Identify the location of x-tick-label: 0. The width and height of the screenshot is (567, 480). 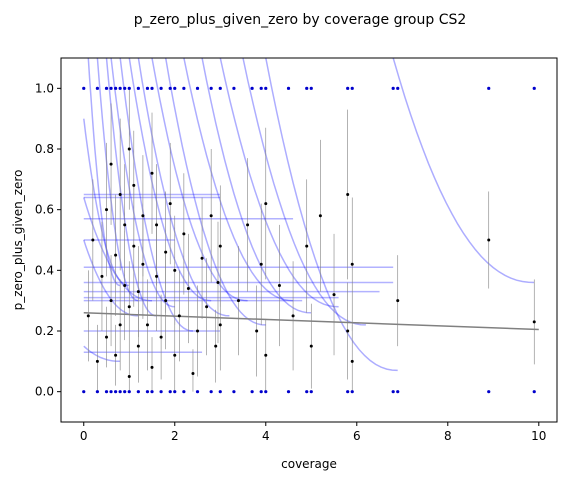
(84, 436).